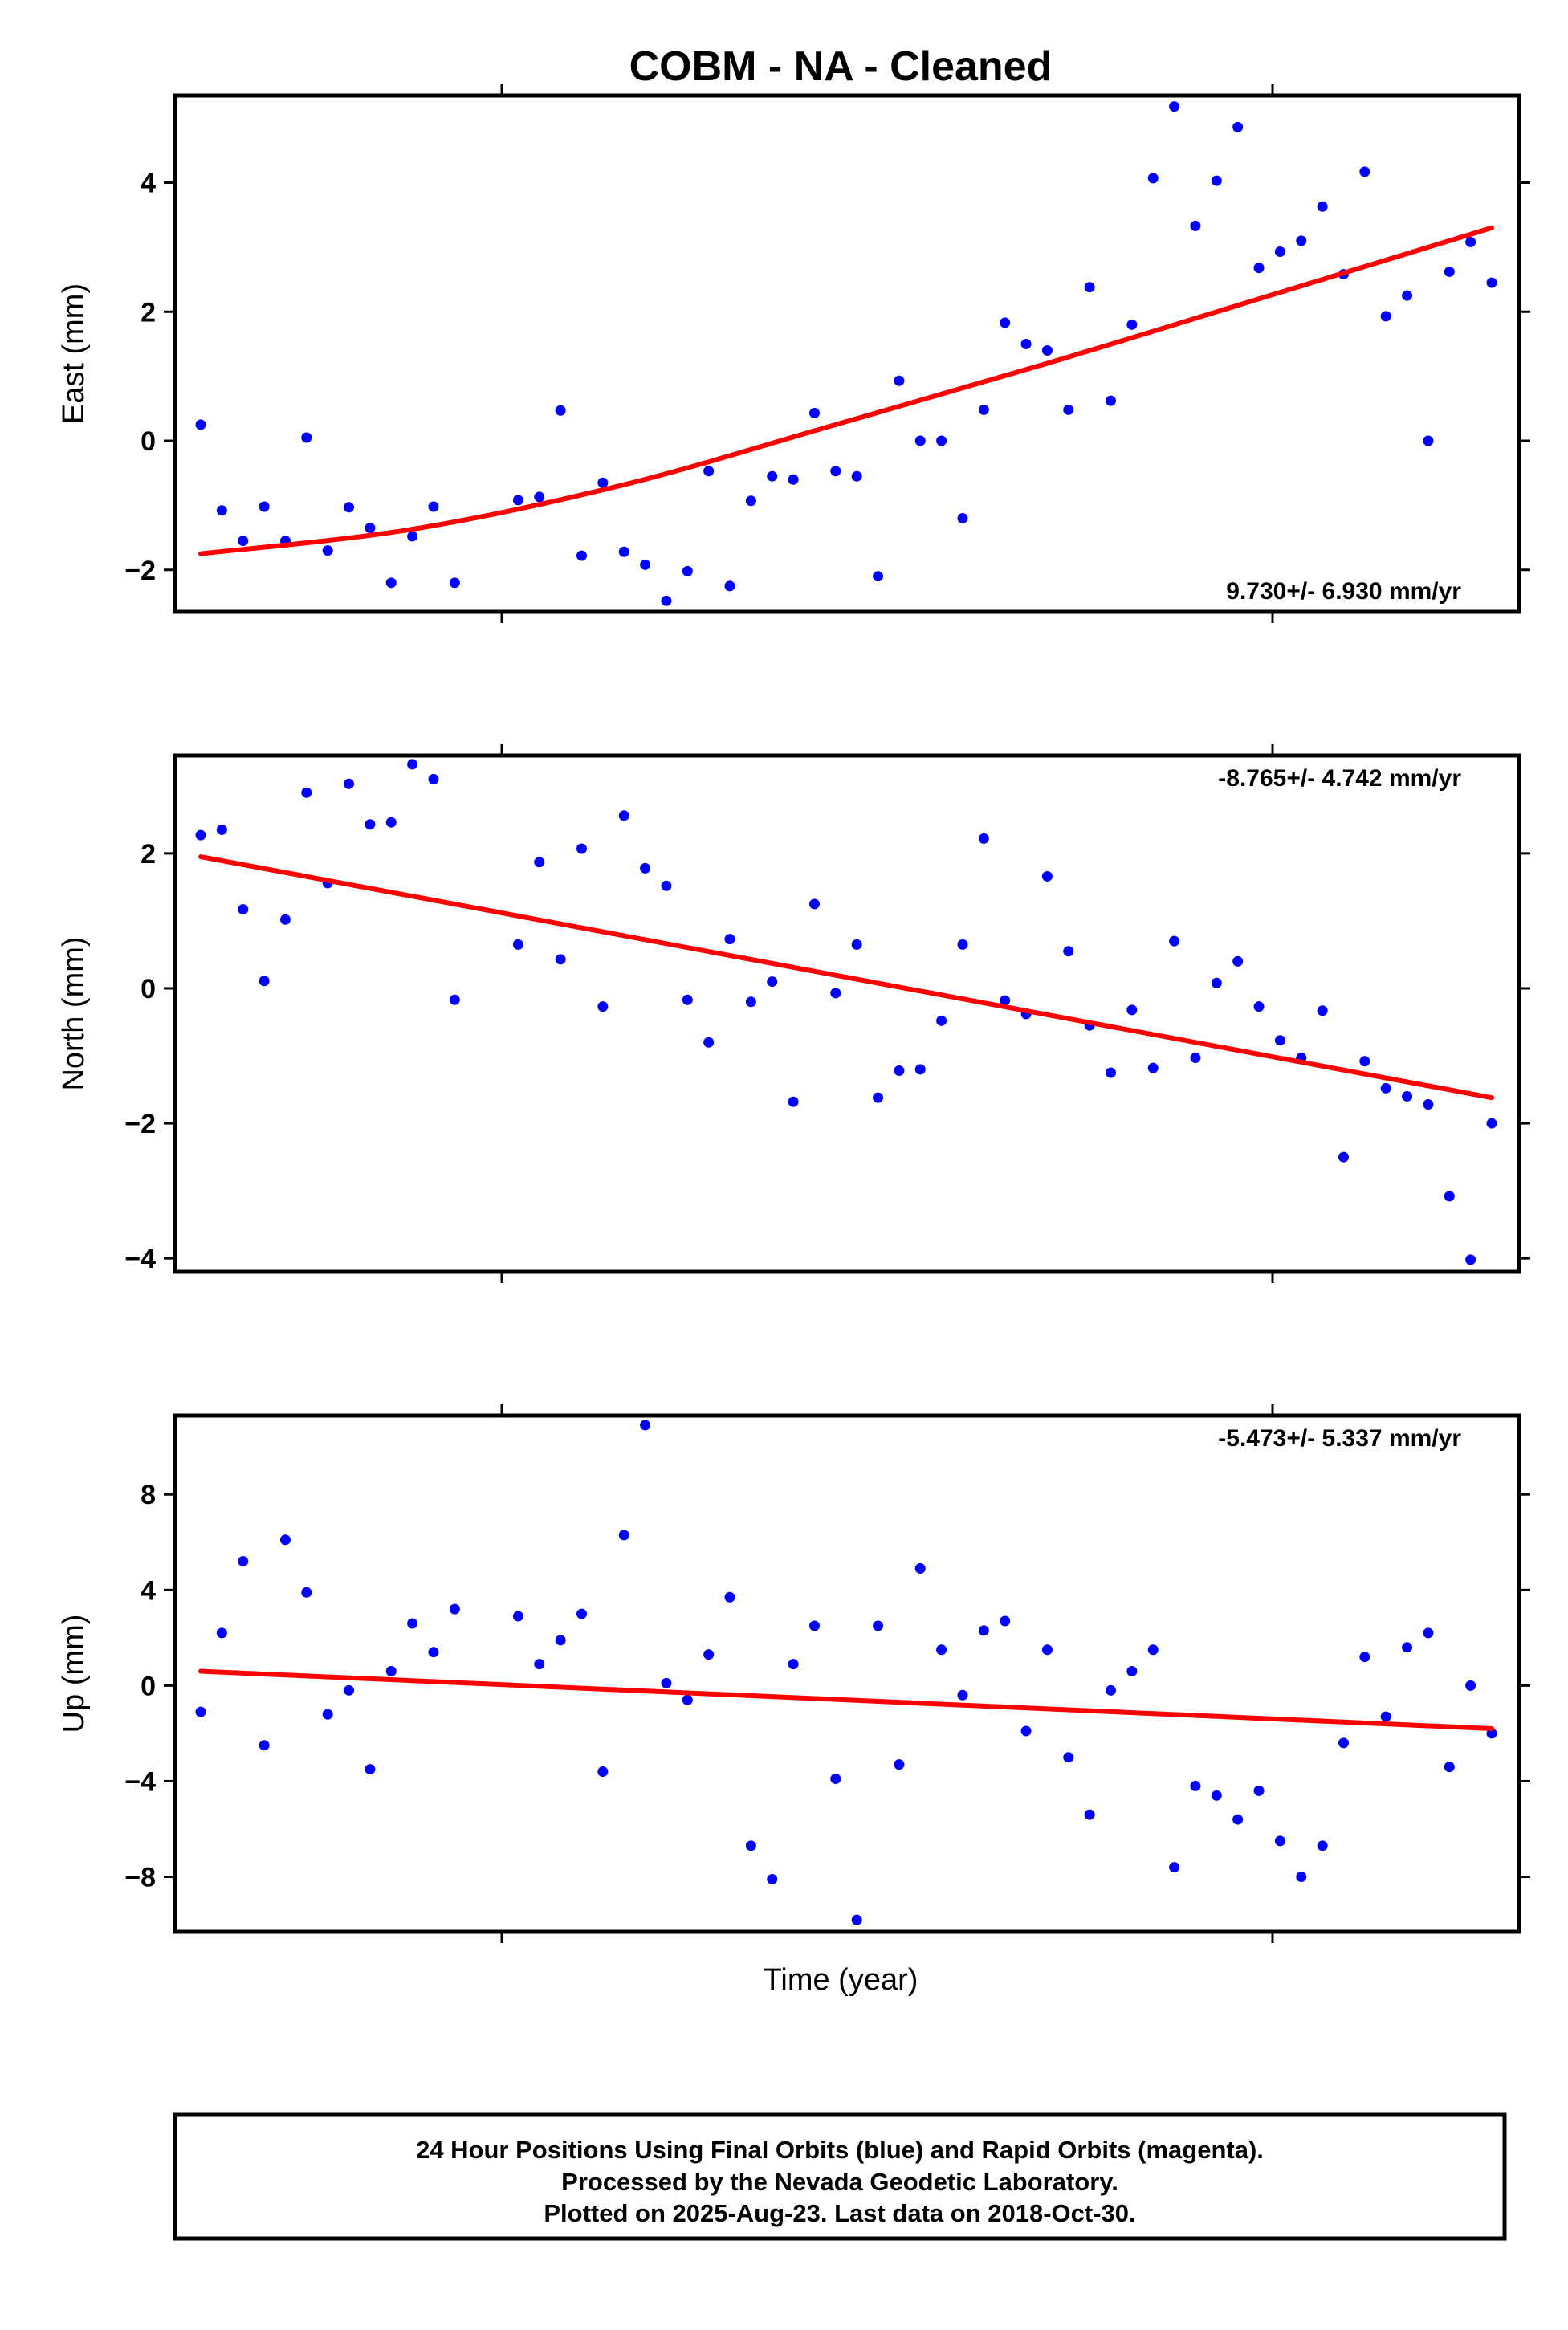 Image resolution: width=1568 pixels, height=2330 pixels. Describe the element at coordinates (148, 184) in the screenshot. I see `east-ytick-label: 4` at that location.